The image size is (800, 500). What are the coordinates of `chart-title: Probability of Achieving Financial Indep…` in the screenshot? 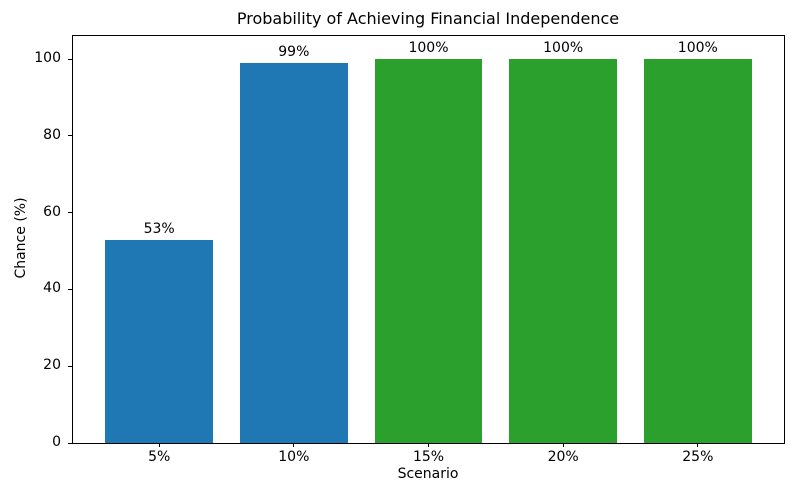 It's located at (428, 18).